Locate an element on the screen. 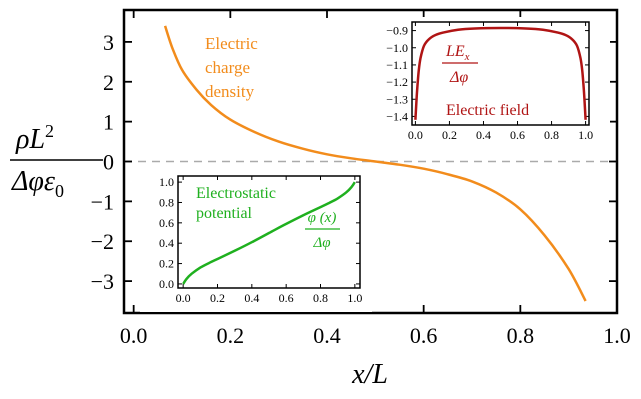 Image resolution: width=641 pixels, height=399 pixels. p-y-tick-label: 0.4 is located at coordinates (166, 243).